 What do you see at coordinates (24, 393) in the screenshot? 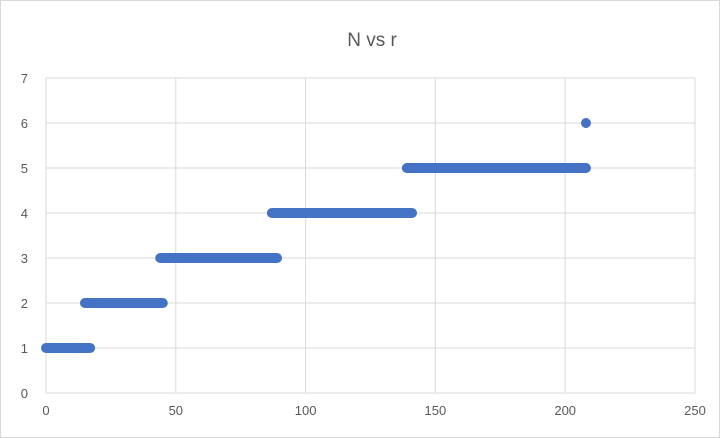
I see `y-tick-label: 0` at bounding box center [24, 393].